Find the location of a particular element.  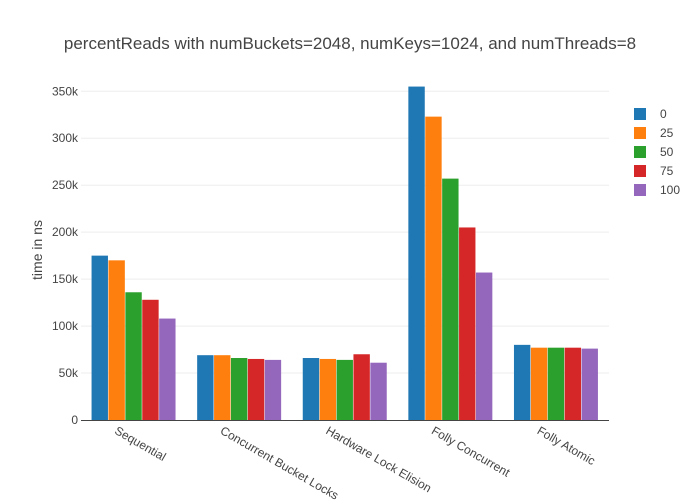

legend-label: 75 is located at coordinates (667, 171).